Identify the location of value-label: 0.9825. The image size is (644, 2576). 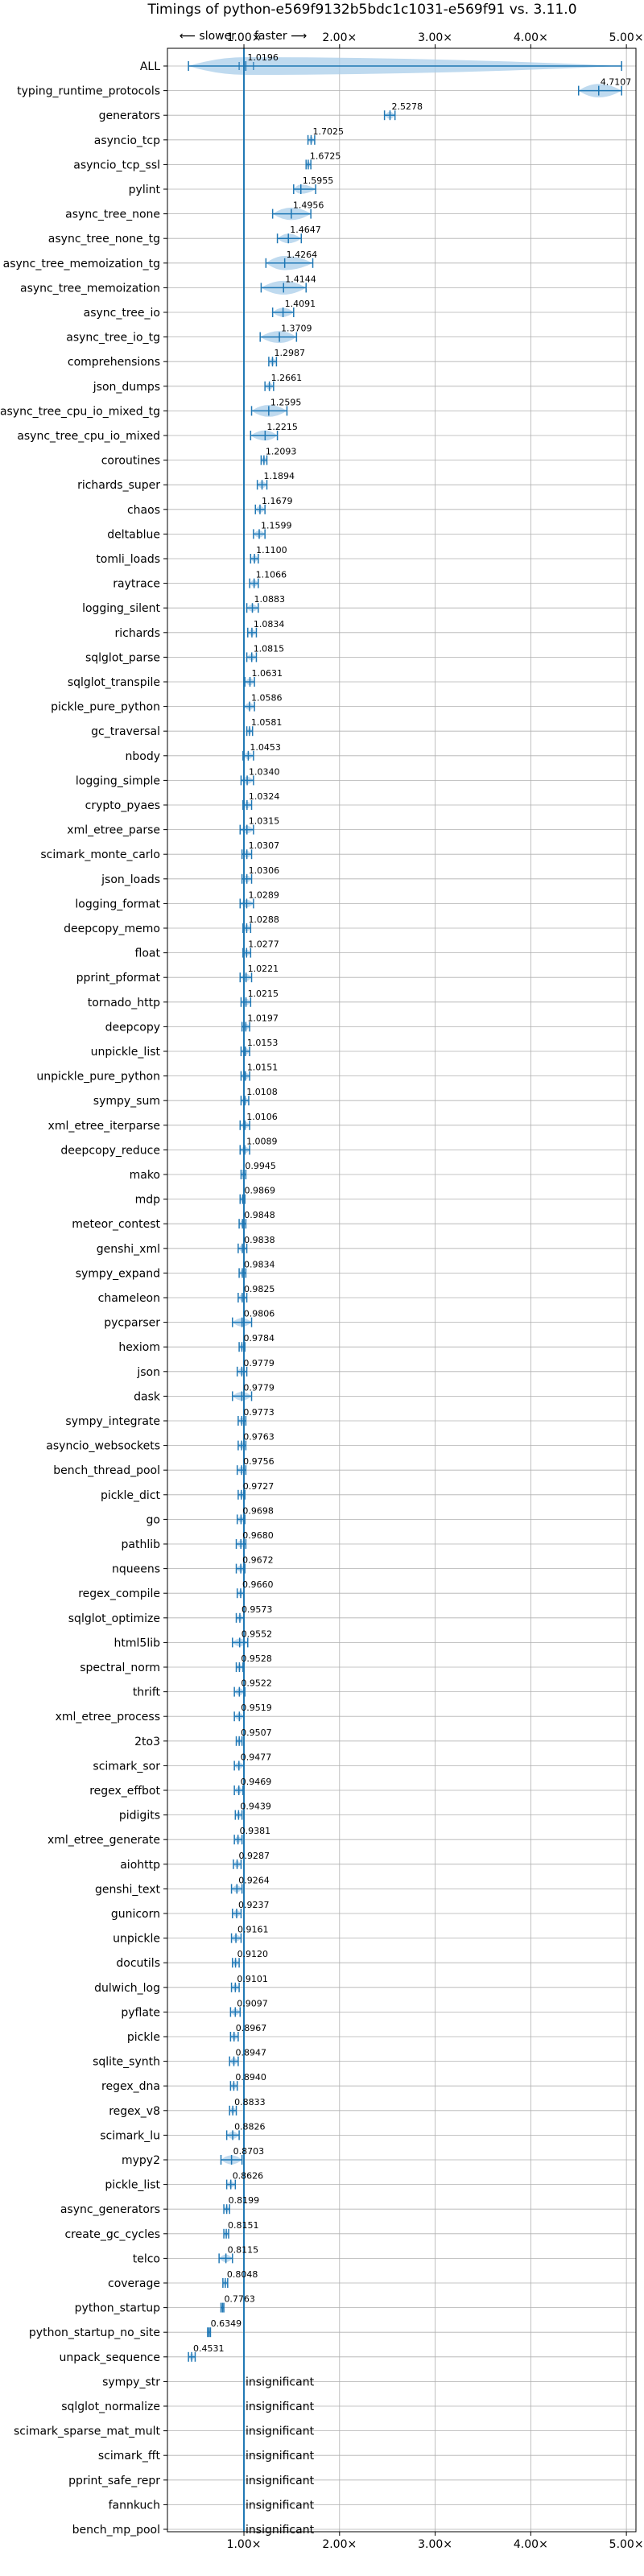
(259, 1289).